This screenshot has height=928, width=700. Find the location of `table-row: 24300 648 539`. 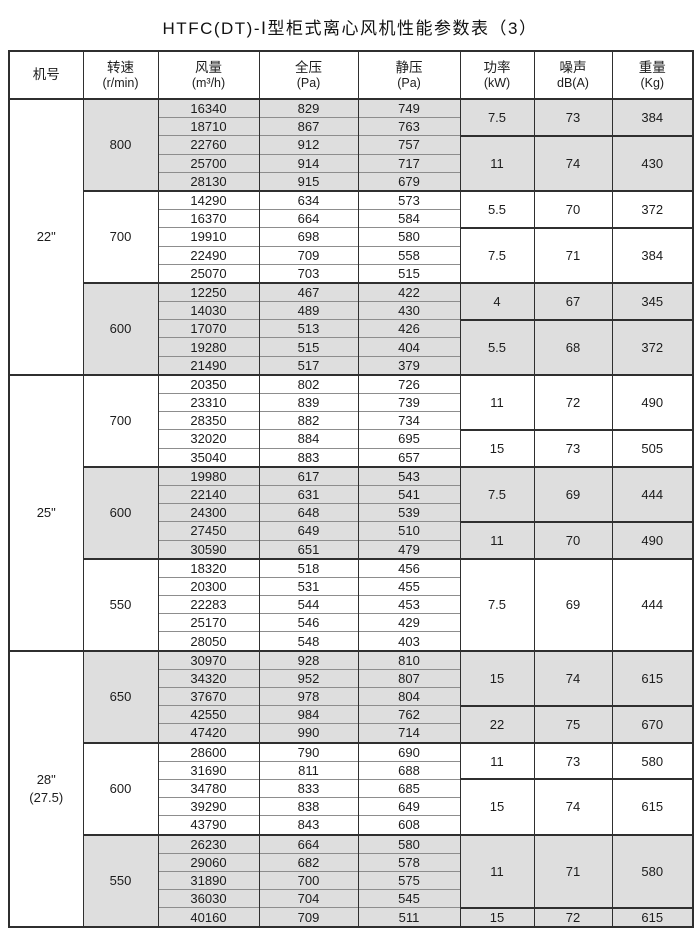

table-row: 24300 648 539 is located at coordinates (351, 512).